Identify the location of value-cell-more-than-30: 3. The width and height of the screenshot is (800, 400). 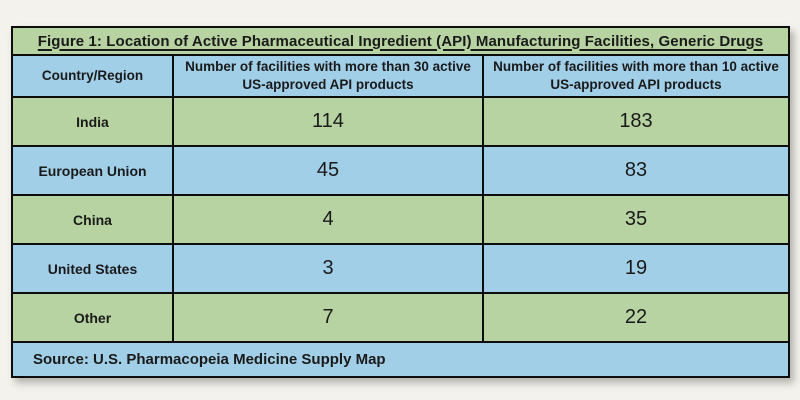
(329, 269).